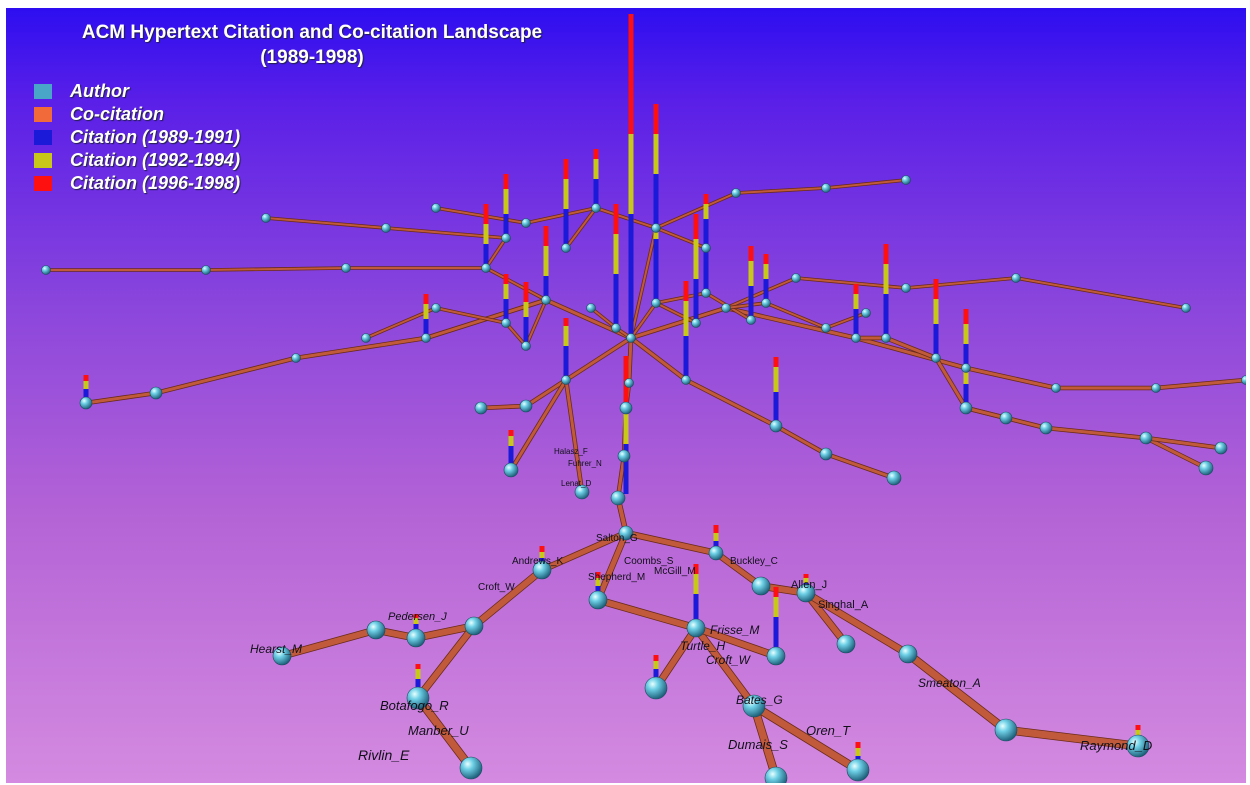  What do you see at coordinates (759, 700) in the screenshot?
I see `author-label: Bates_G` at bounding box center [759, 700].